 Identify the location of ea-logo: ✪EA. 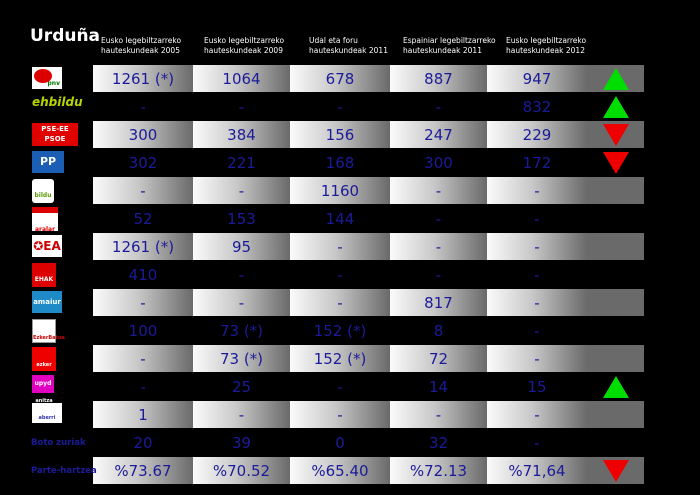
(47, 246).